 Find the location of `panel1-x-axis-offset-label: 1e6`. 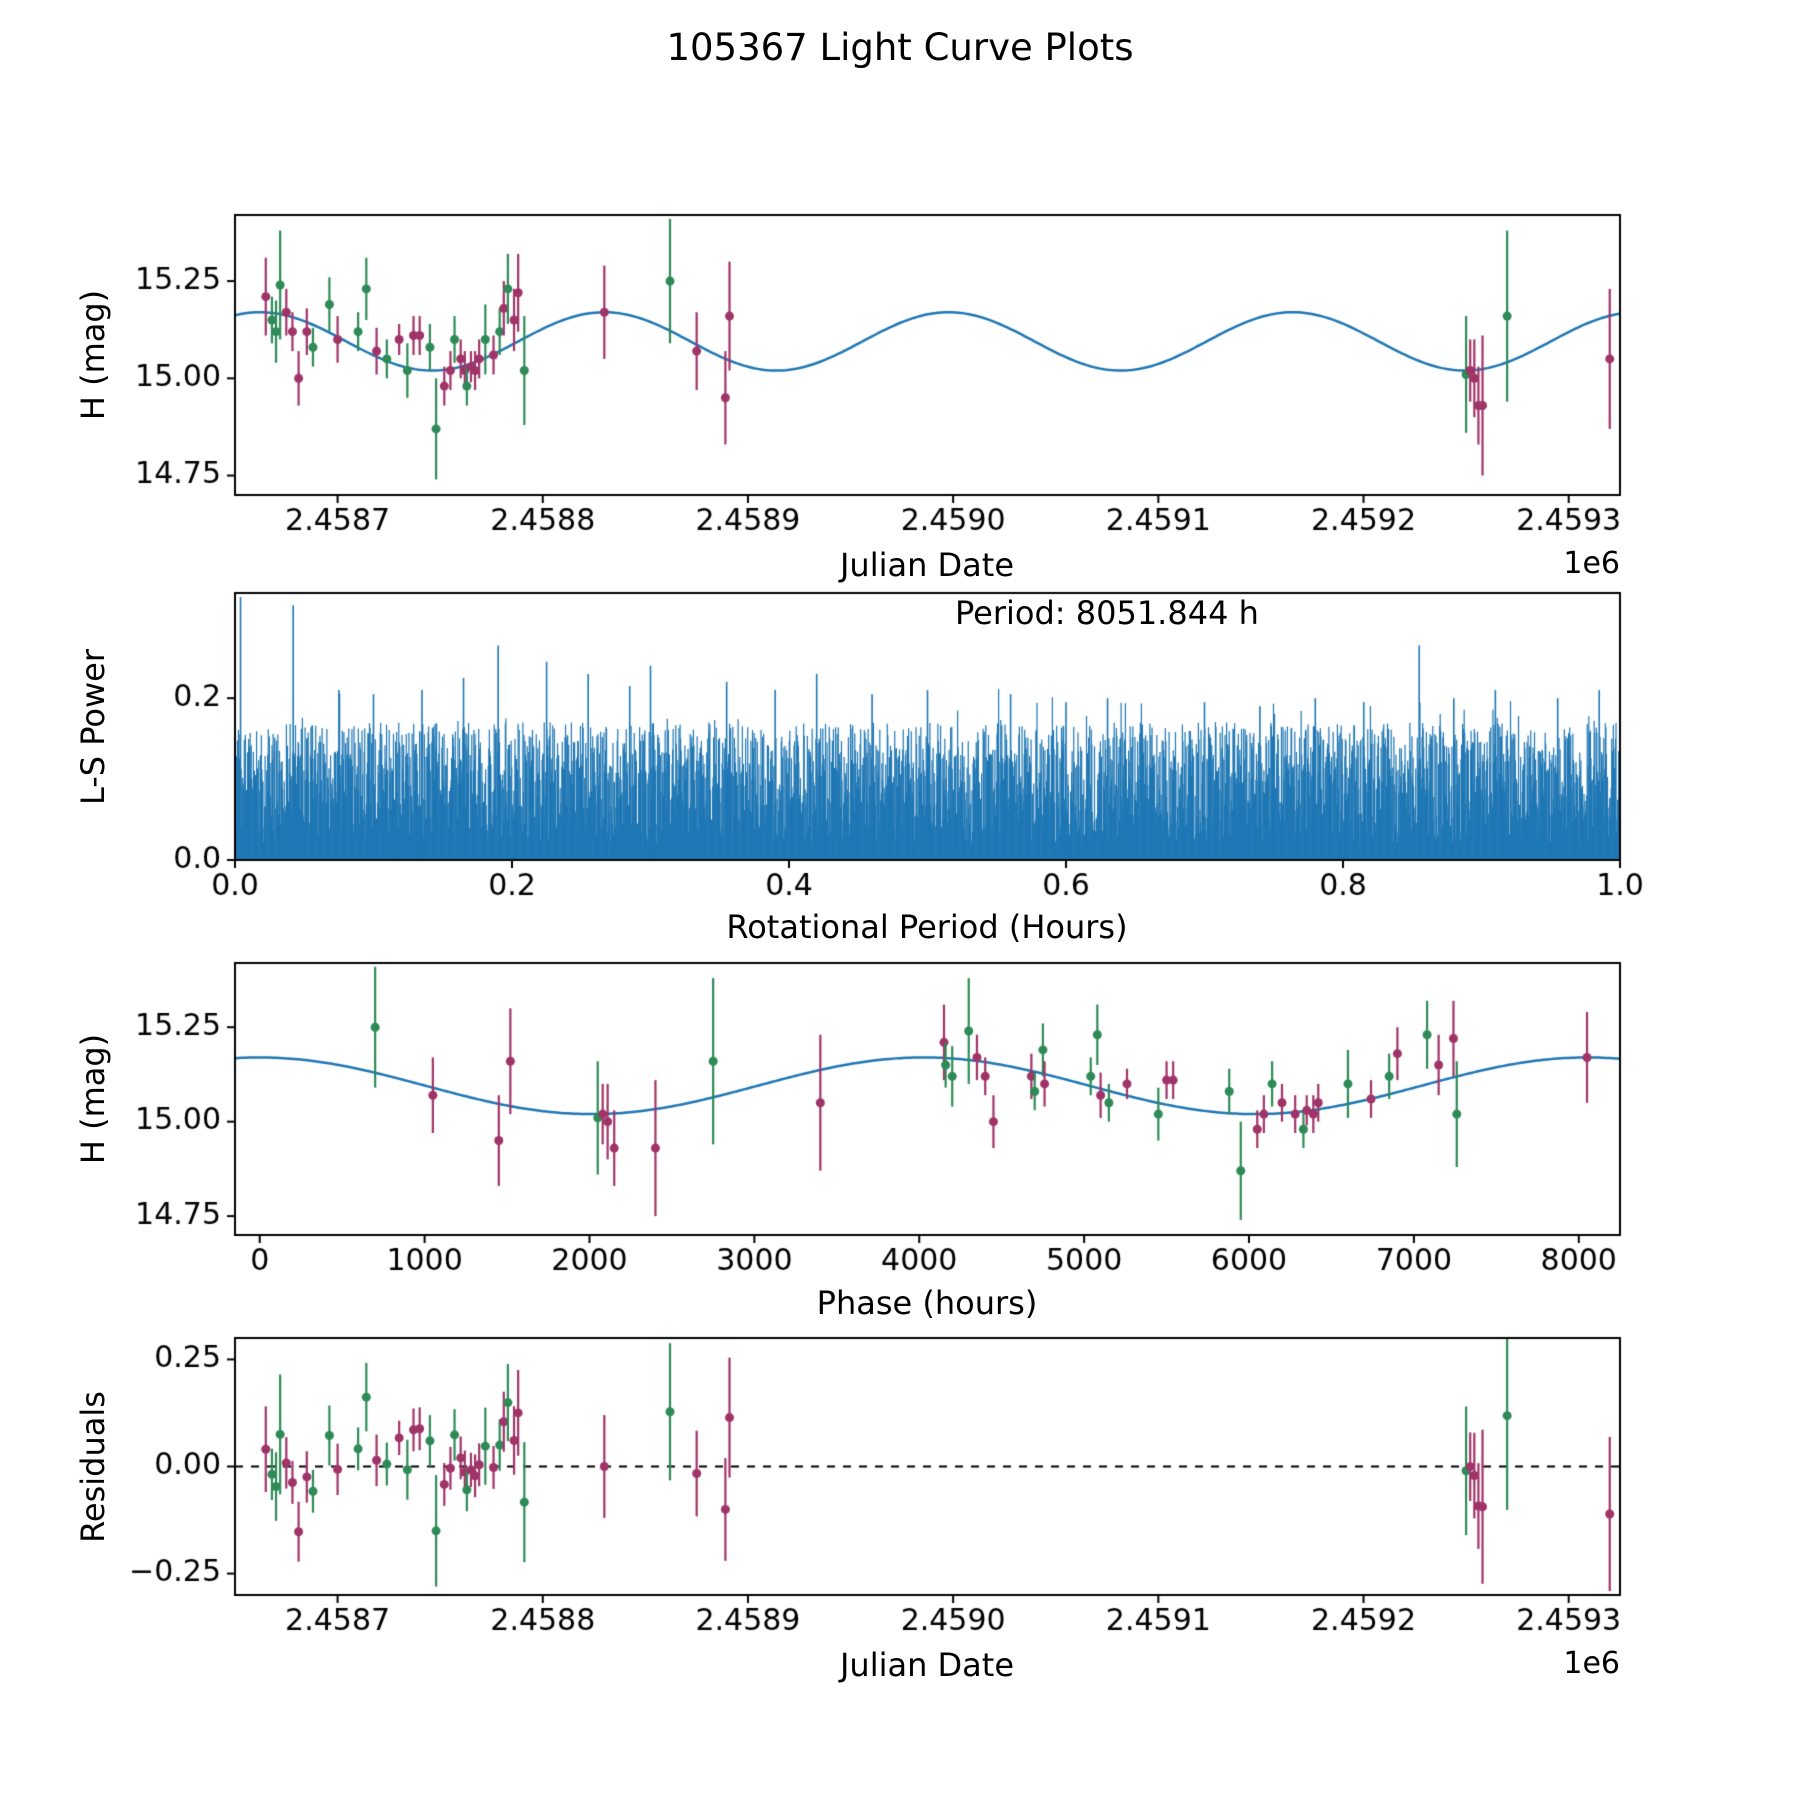

panel1-x-axis-offset-label: 1e6 is located at coordinates (1591, 563).